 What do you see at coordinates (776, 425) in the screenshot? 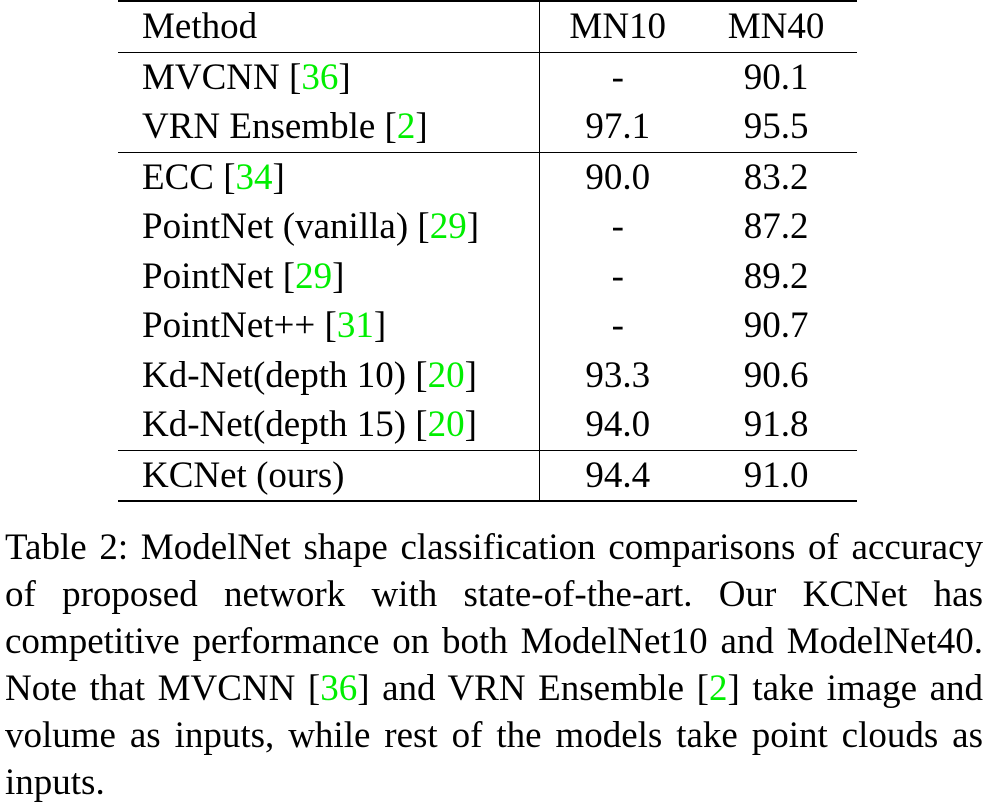
I see `mn40-value: 91.8` at bounding box center [776, 425].